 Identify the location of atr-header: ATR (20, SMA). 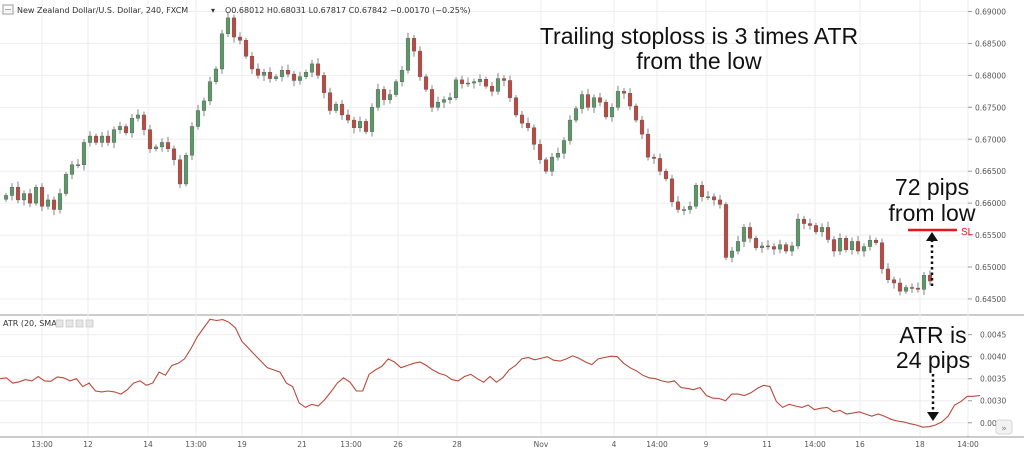
(48, 323).